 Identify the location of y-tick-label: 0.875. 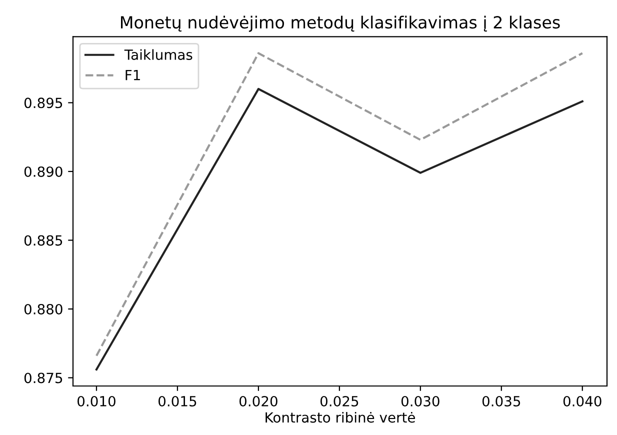
(43, 378).